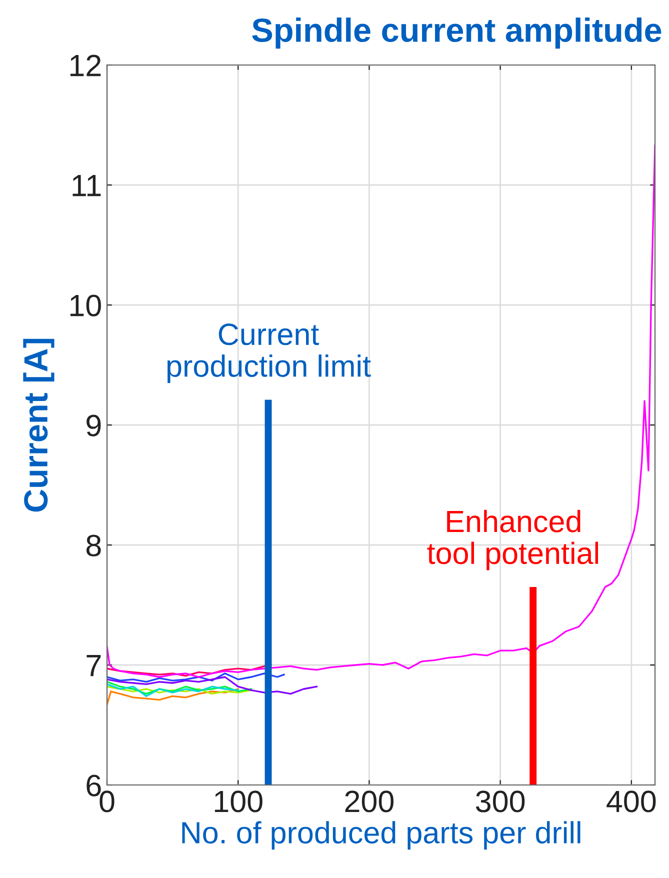 This screenshot has width=669, height=878. What do you see at coordinates (238, 801) in the screenshot?
I see `x-tick-label: 100` at bounding box center [238, 801].